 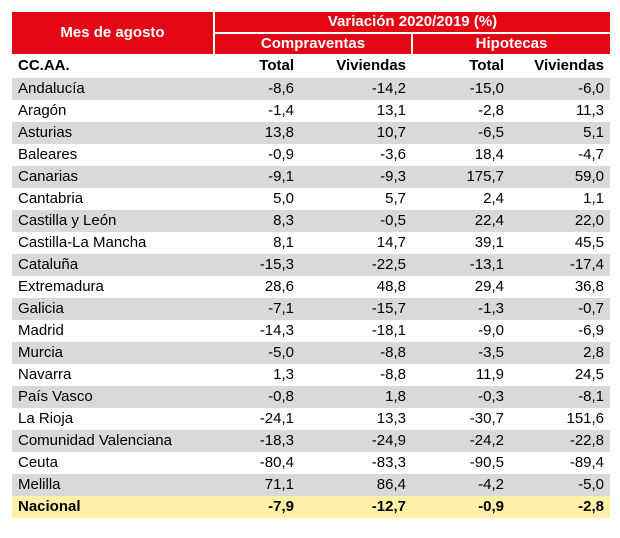 I want to click on table-row: Castilla-La Mancha 8,1 14,7 39,1 45,5, so click(x=311, y=243).